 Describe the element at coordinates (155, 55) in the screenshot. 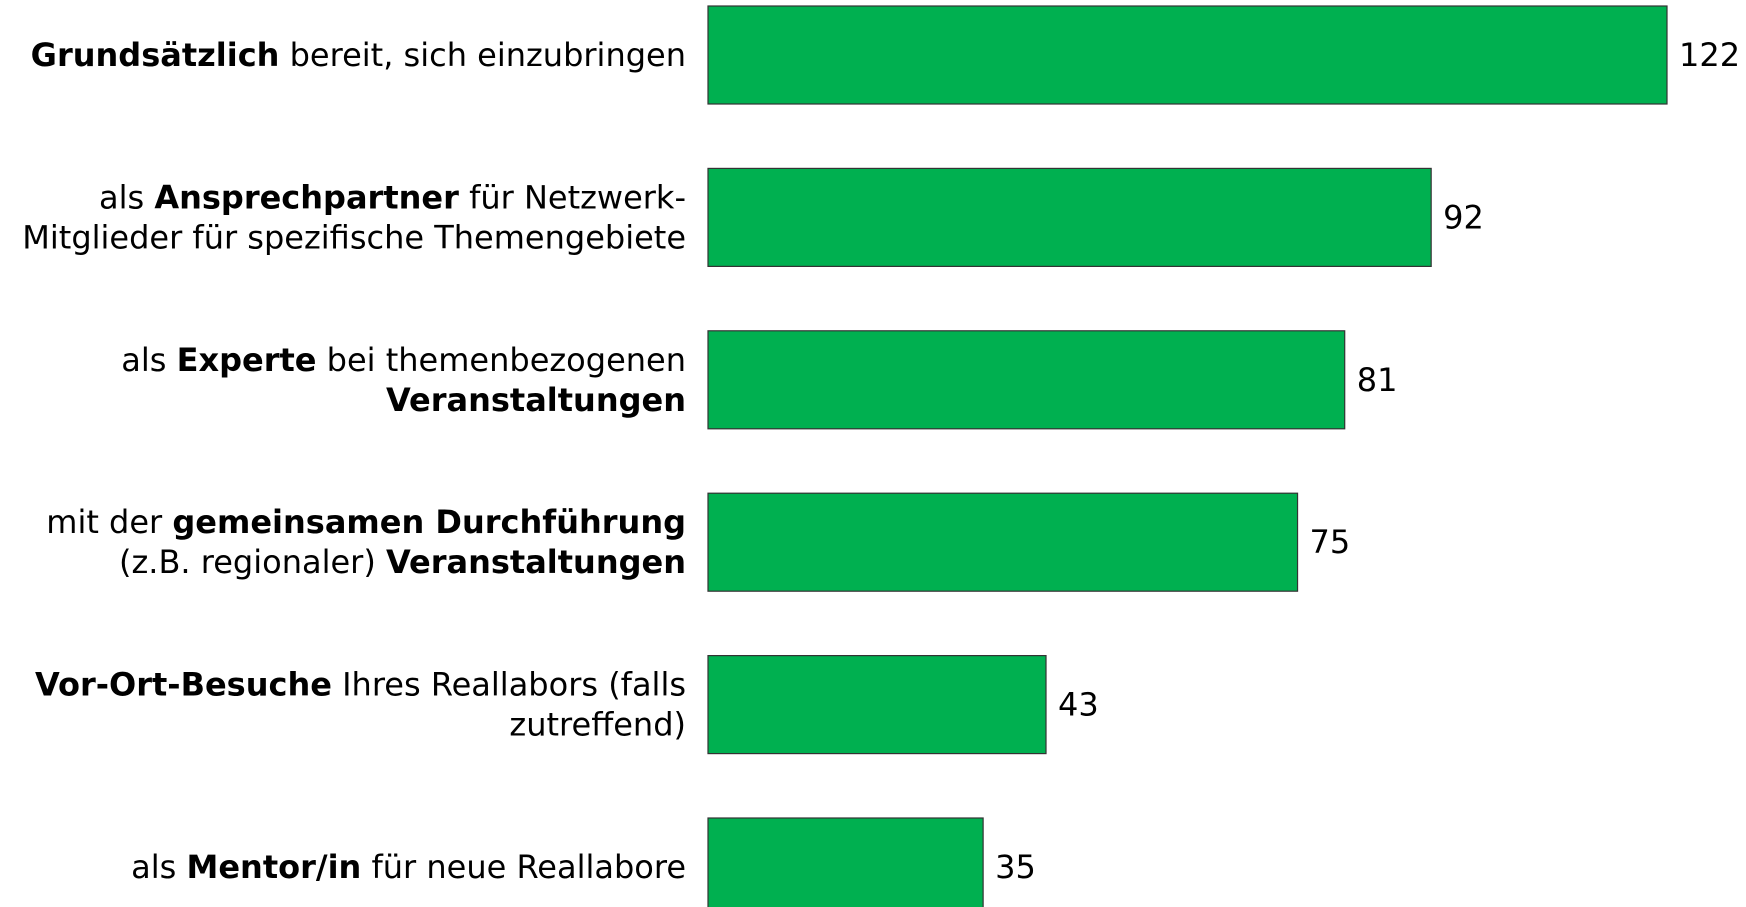

I see `category-label-run: Grundsätzlich` at that location.